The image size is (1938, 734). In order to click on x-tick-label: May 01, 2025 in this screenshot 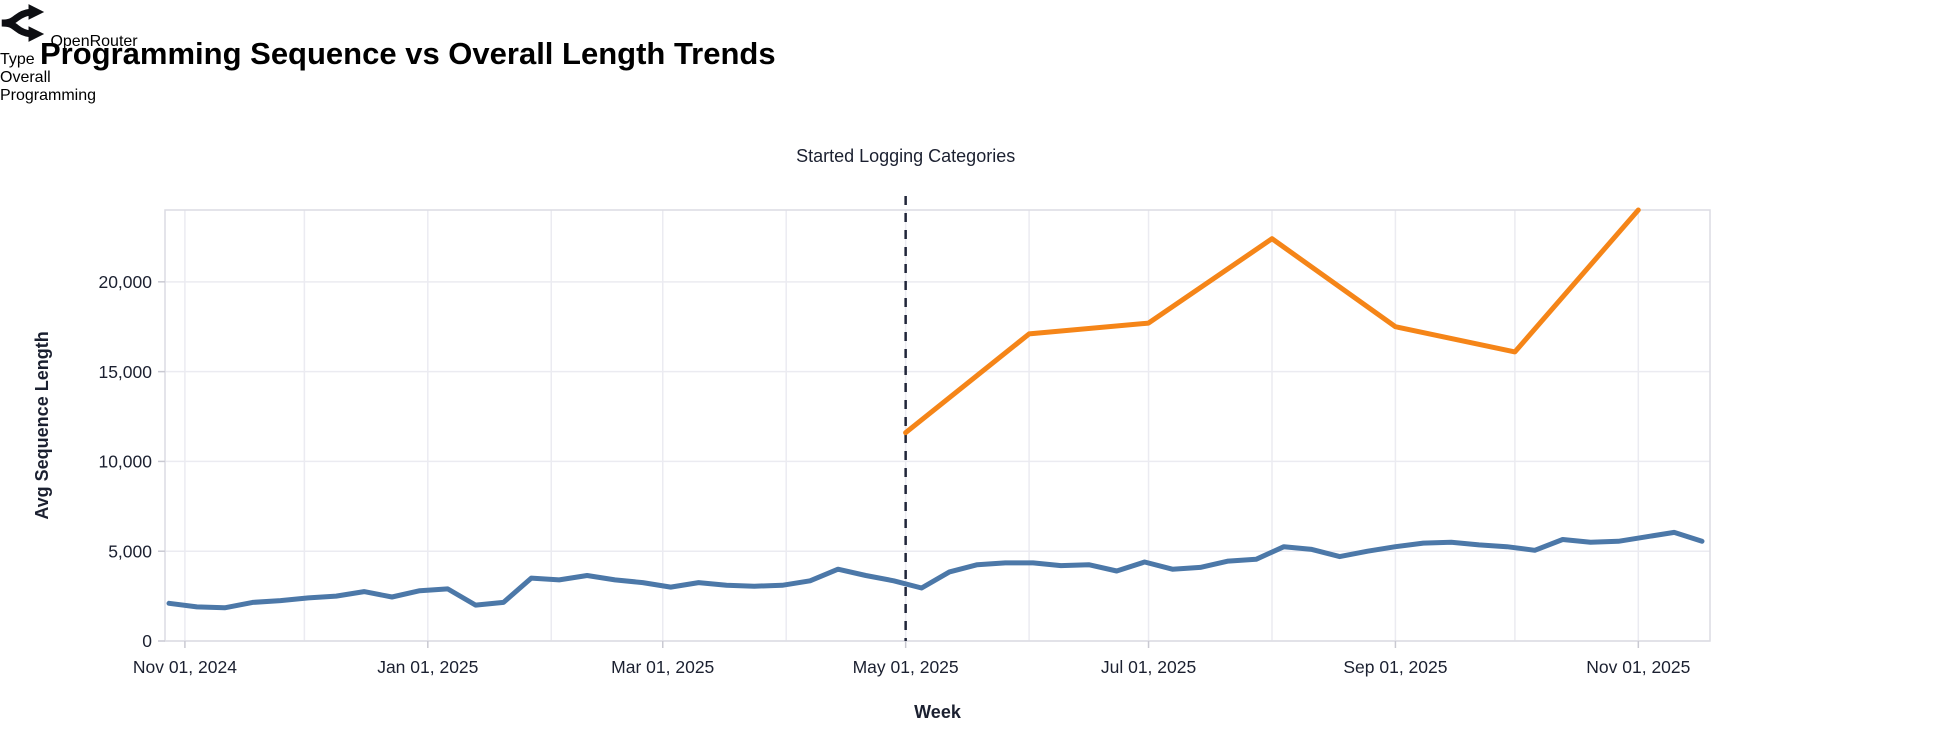, I will do `click(906, 667)`.